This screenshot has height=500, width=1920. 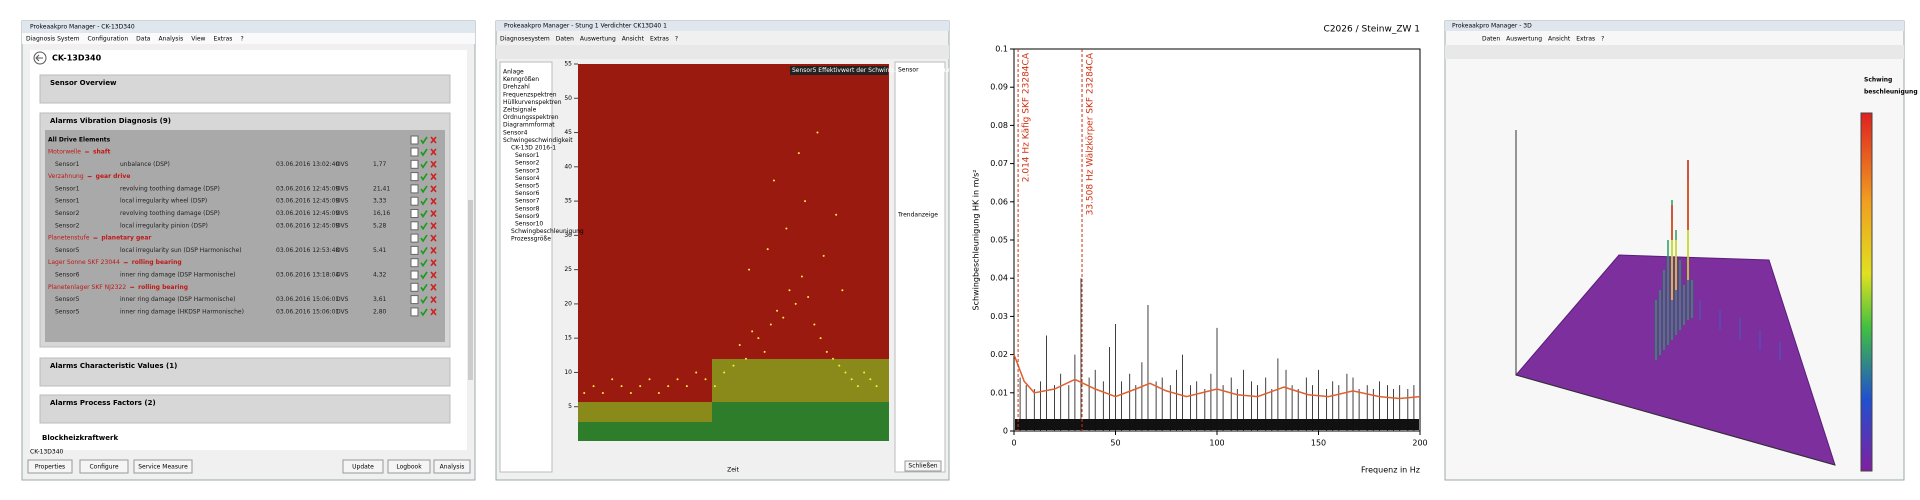 What do you see at coordinates (527, 155) in the screenshot?
I see `tree-item: Sensor1` at bounding box center [527, 155].